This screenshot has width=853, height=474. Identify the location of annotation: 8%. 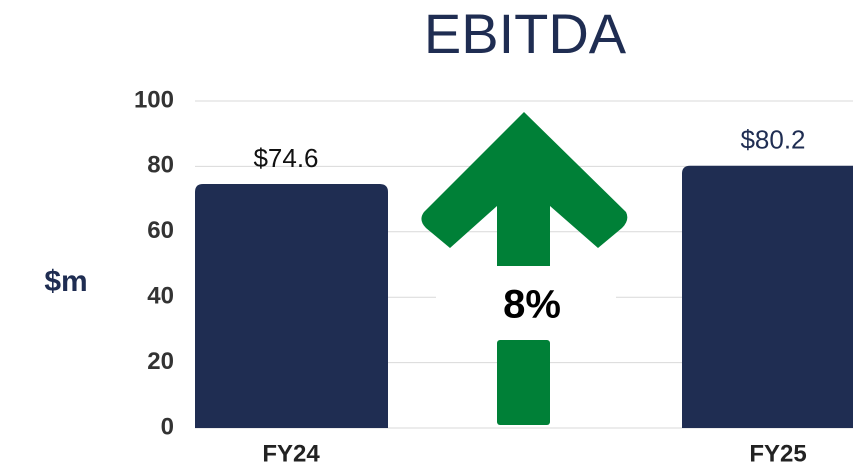
(532, 305).